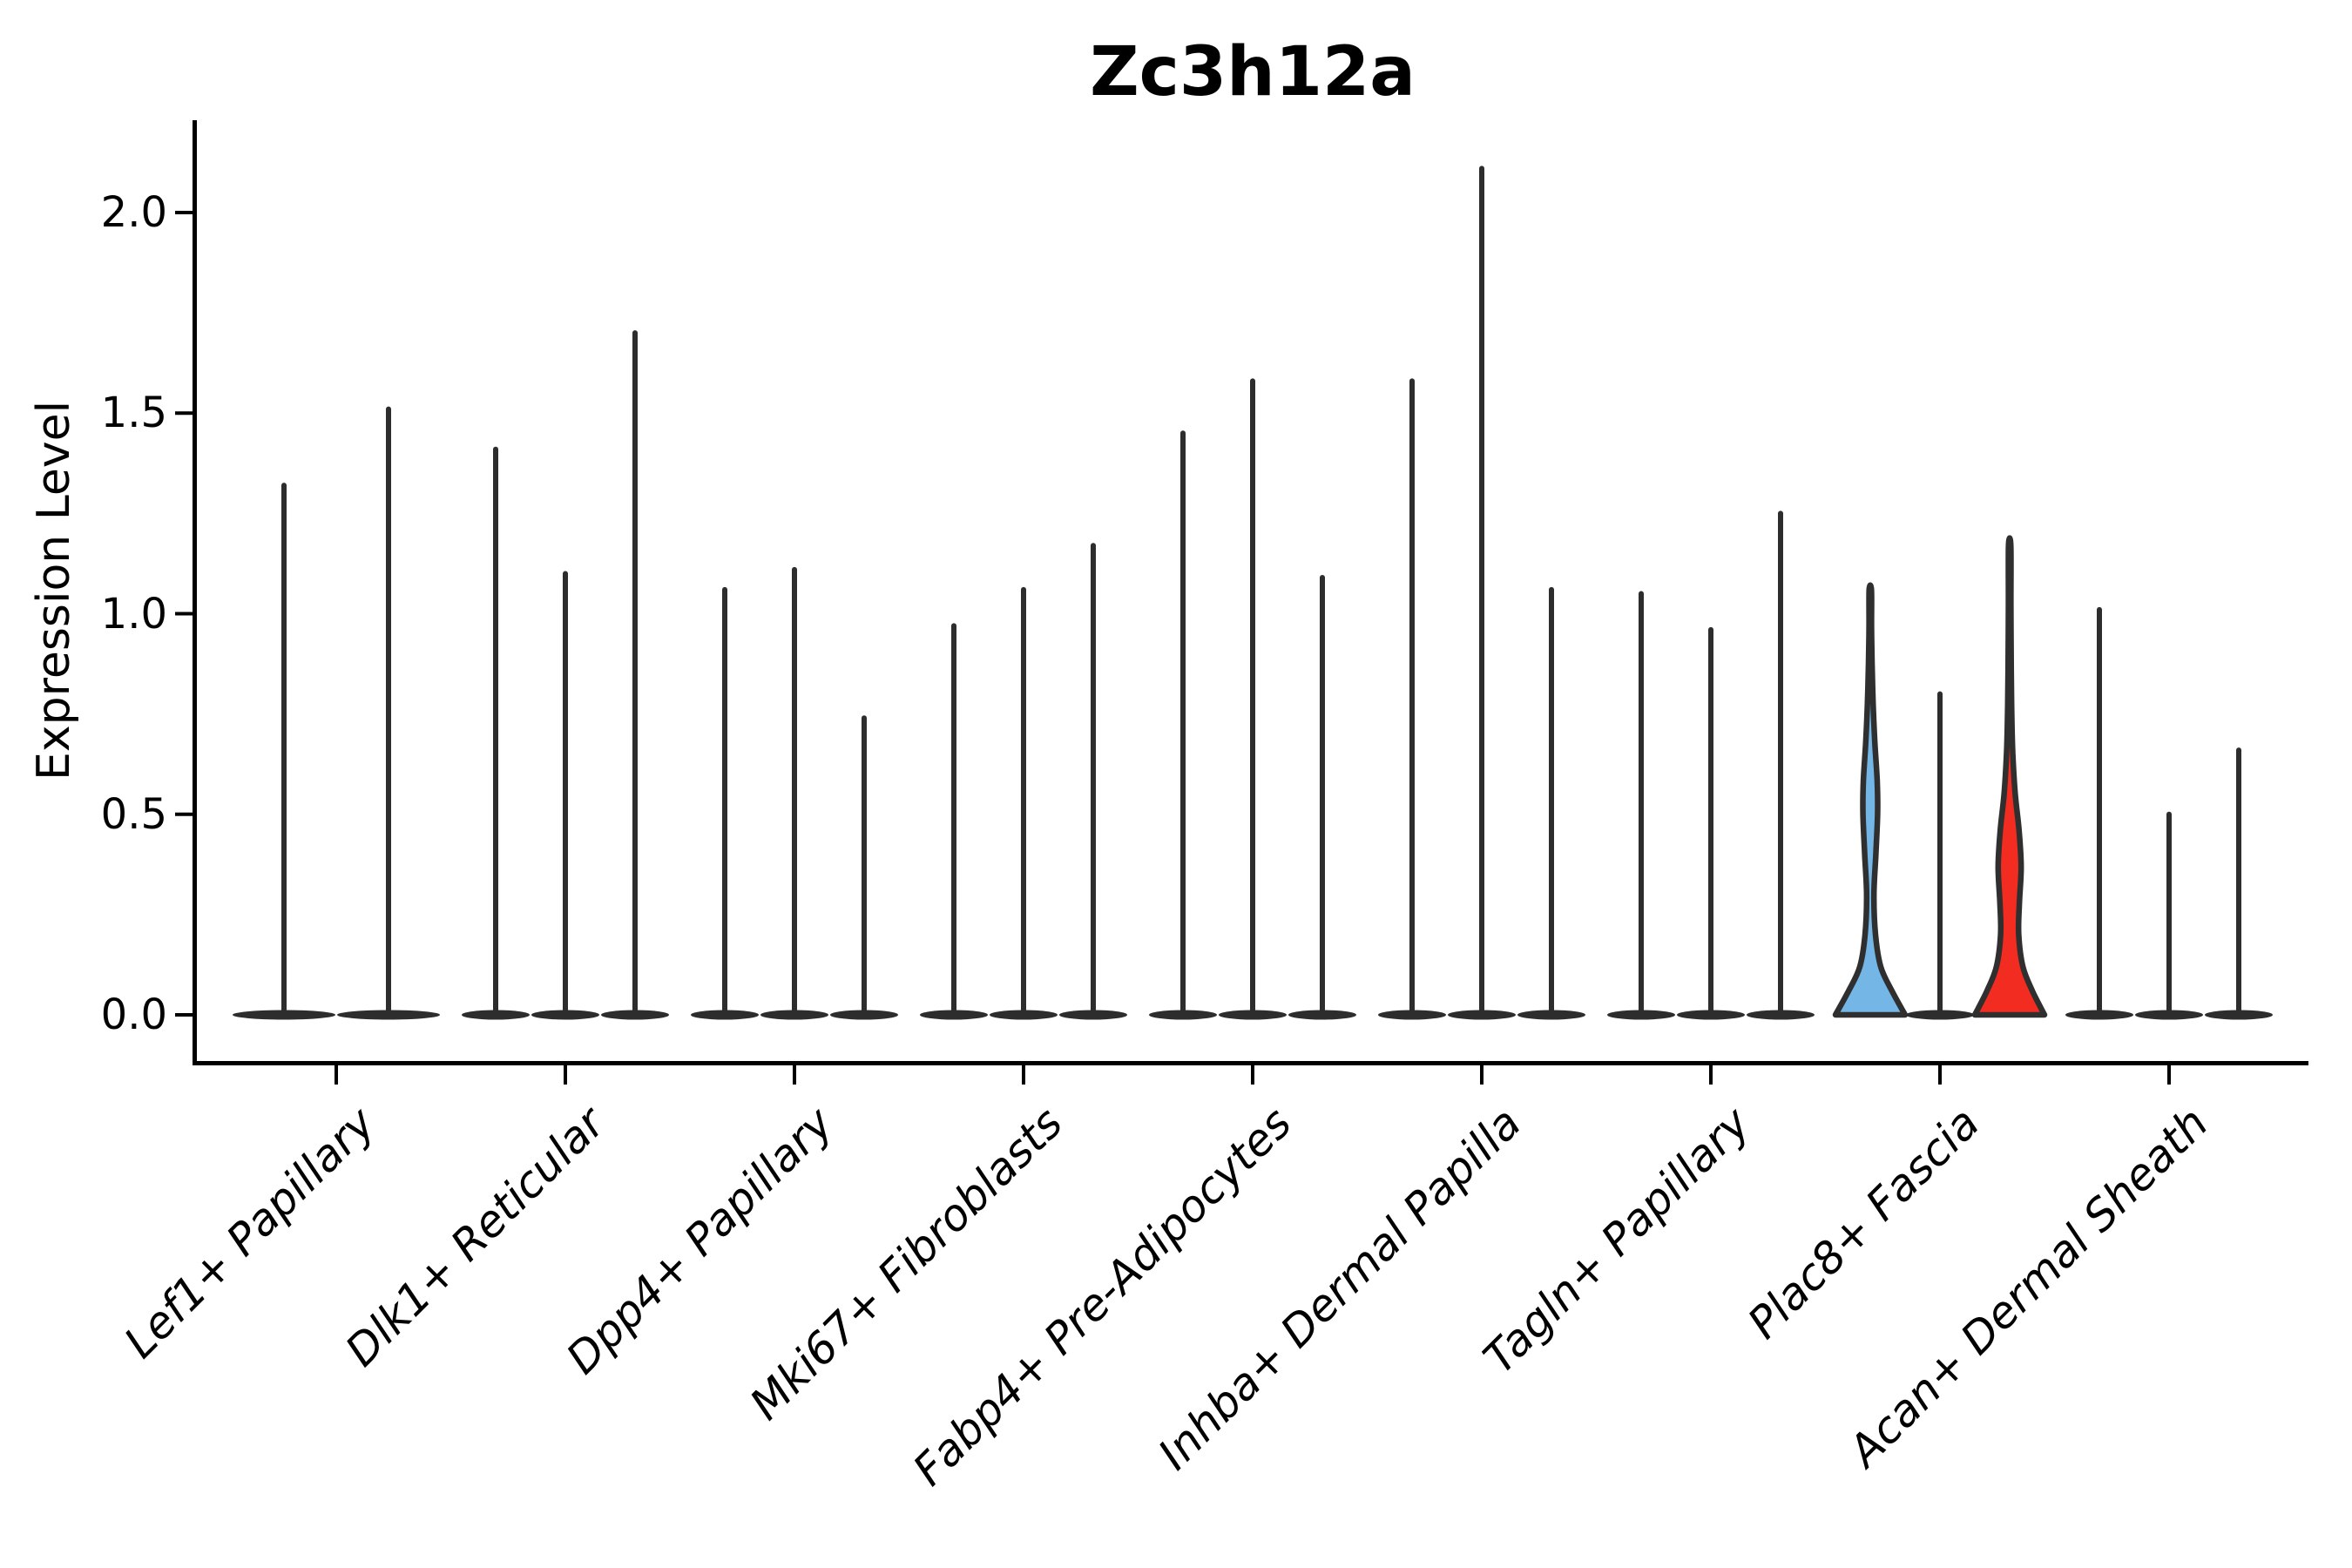 This screenshot has height=1568, width=2352. Describe the element at coordinates (134, 814) in the screenshot. I see `y-tick-label: 0.5` at that location.